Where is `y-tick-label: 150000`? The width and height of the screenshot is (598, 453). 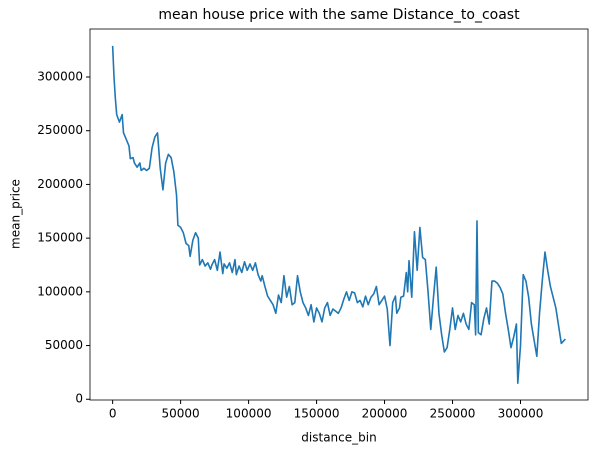 y-tick-label: 150000 is located at coordinates (60, 238).